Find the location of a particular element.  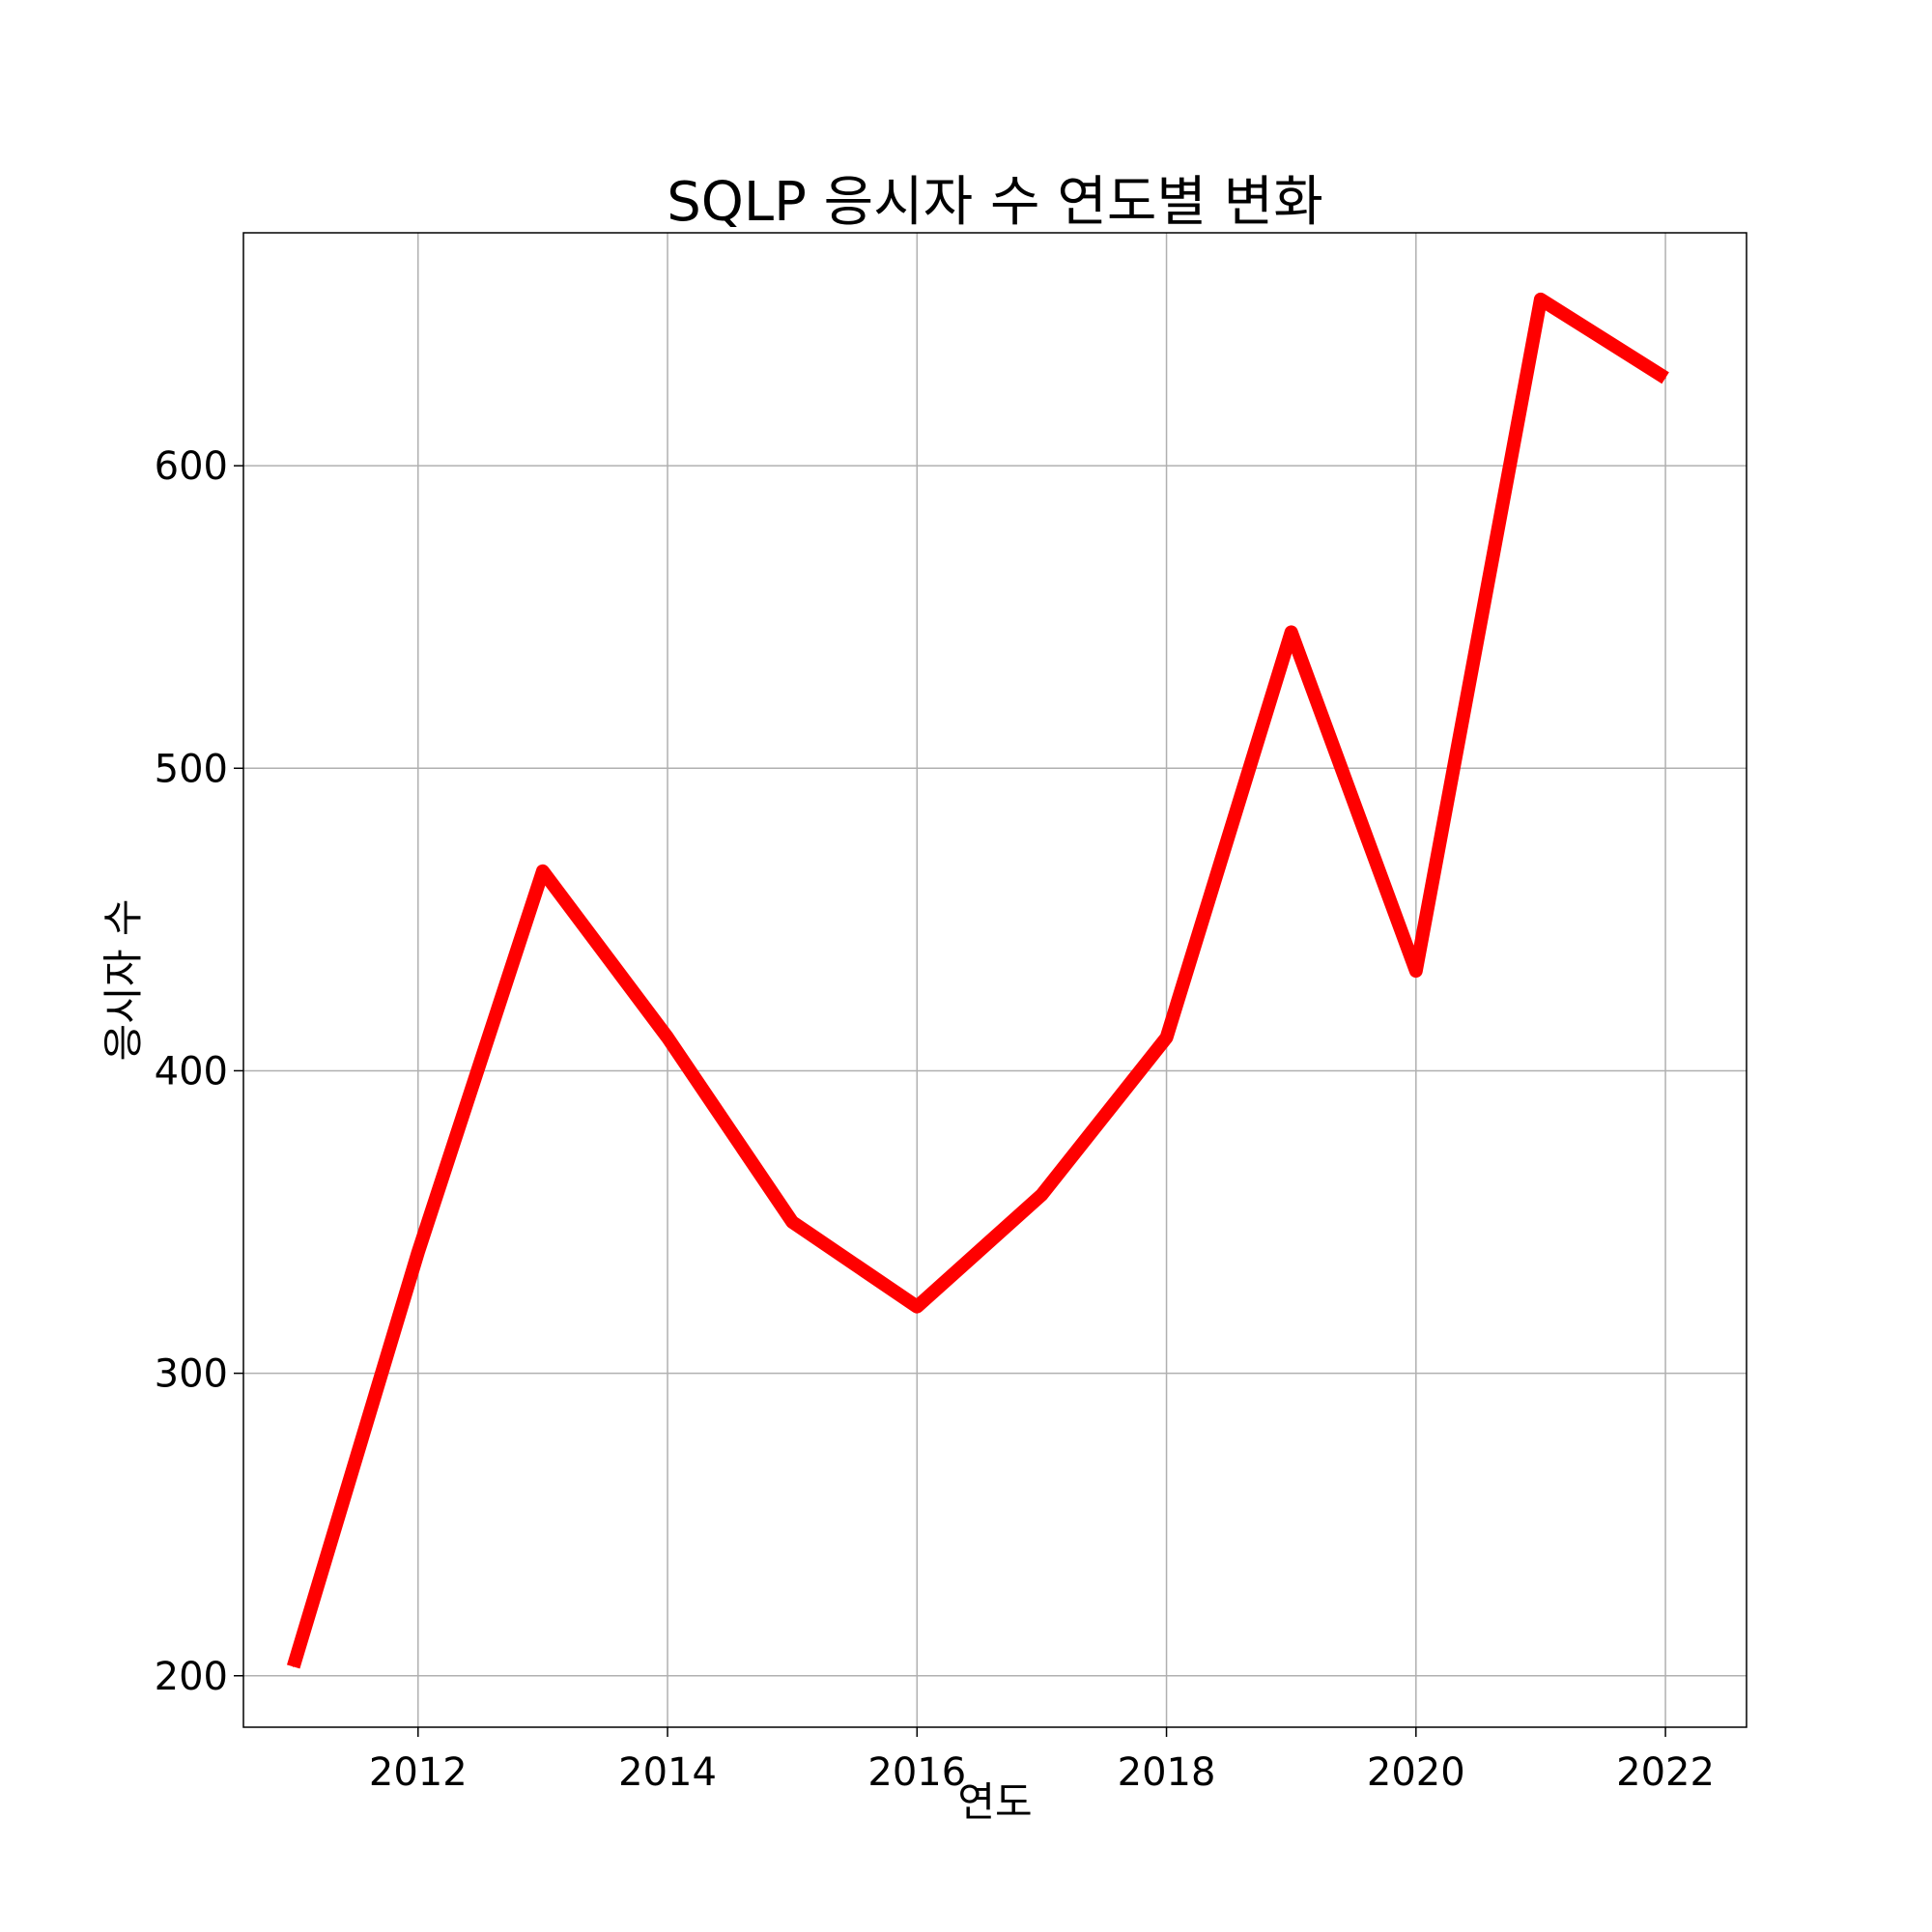

x-tick-label: 2020 is located at coordinates (1416, 1772).